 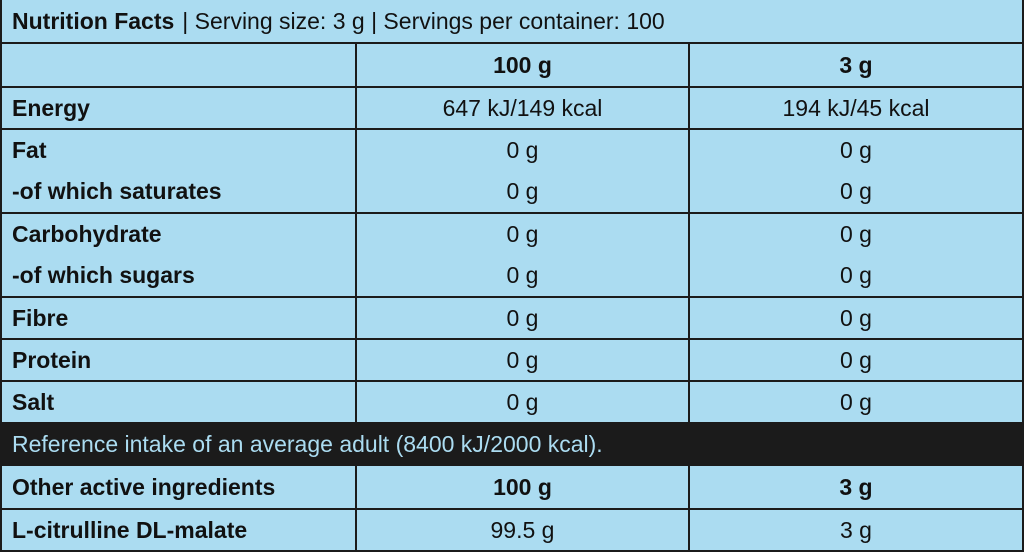 I want to click on active-cell: 99.5 g, so click(x=522, y=530).